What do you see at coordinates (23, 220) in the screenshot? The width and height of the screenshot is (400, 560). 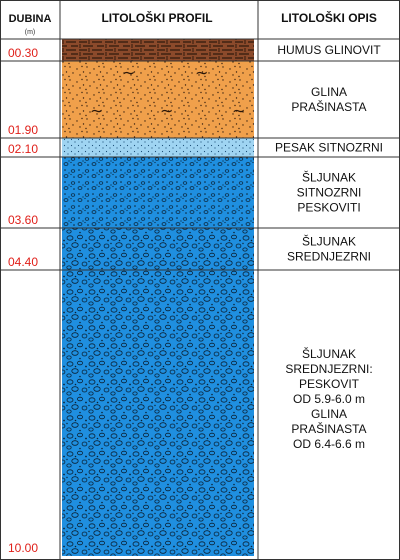 I see `depth-label: 03.60` at bounding box center [23, 220].